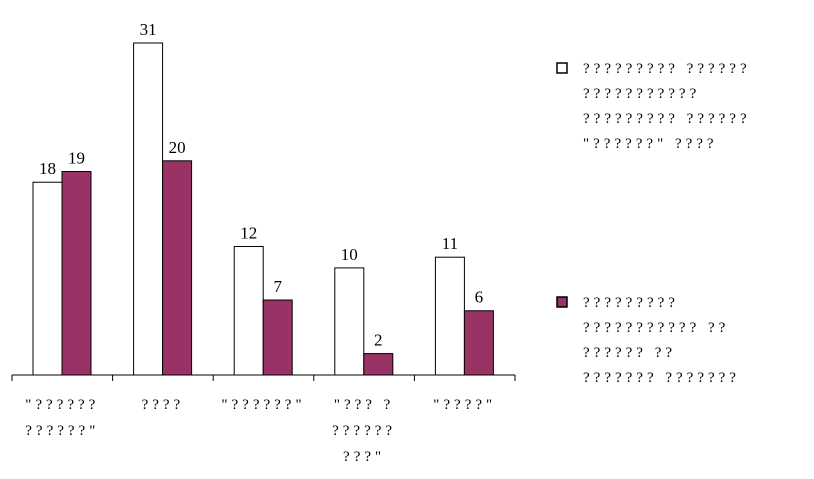 Image resolution: width=814 pixels, height=479 pixels. What do you see at coordinates (248, 232) in the screenshot?
I see `data-label-series1-category3: 12` at bounding box center [248, 232].